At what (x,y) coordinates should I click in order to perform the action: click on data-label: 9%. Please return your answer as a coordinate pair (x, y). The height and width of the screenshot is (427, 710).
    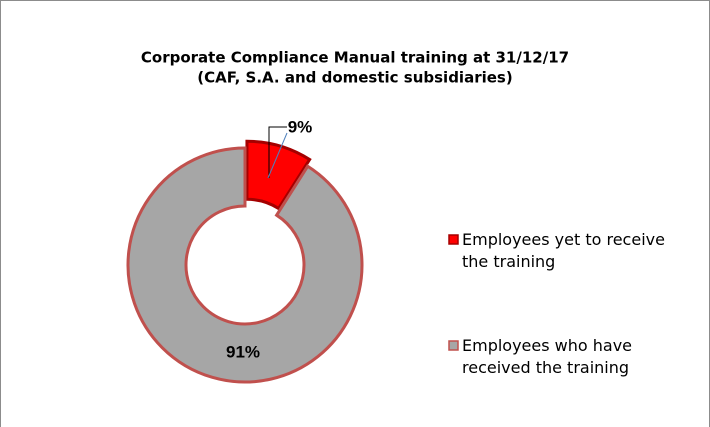
    Looking at the image, I should click on (300, 126).